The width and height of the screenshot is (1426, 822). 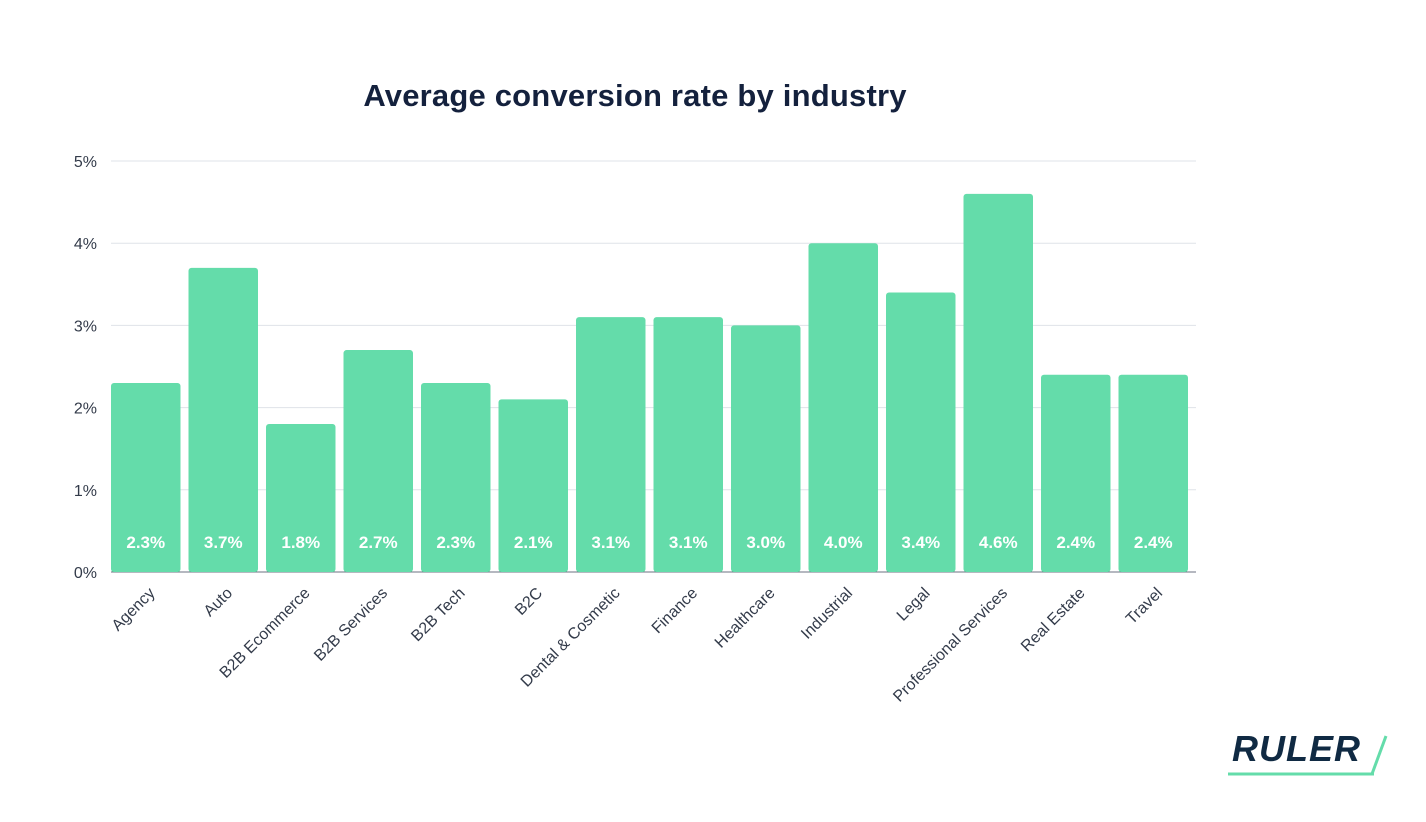 I want to click on bar-value-label: 3.4%, so click(x=920, y=542).